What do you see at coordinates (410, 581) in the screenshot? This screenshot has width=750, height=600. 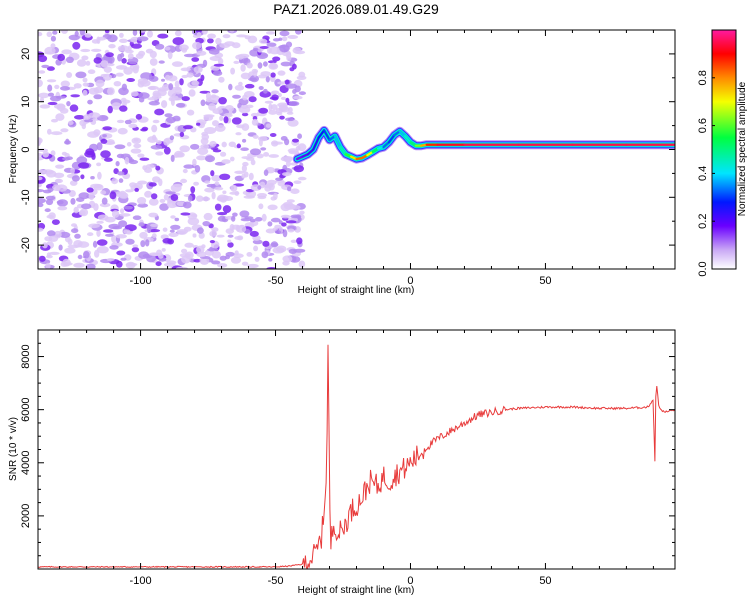 I see `x-tick-label: 0` at bounding box center [410, 581].